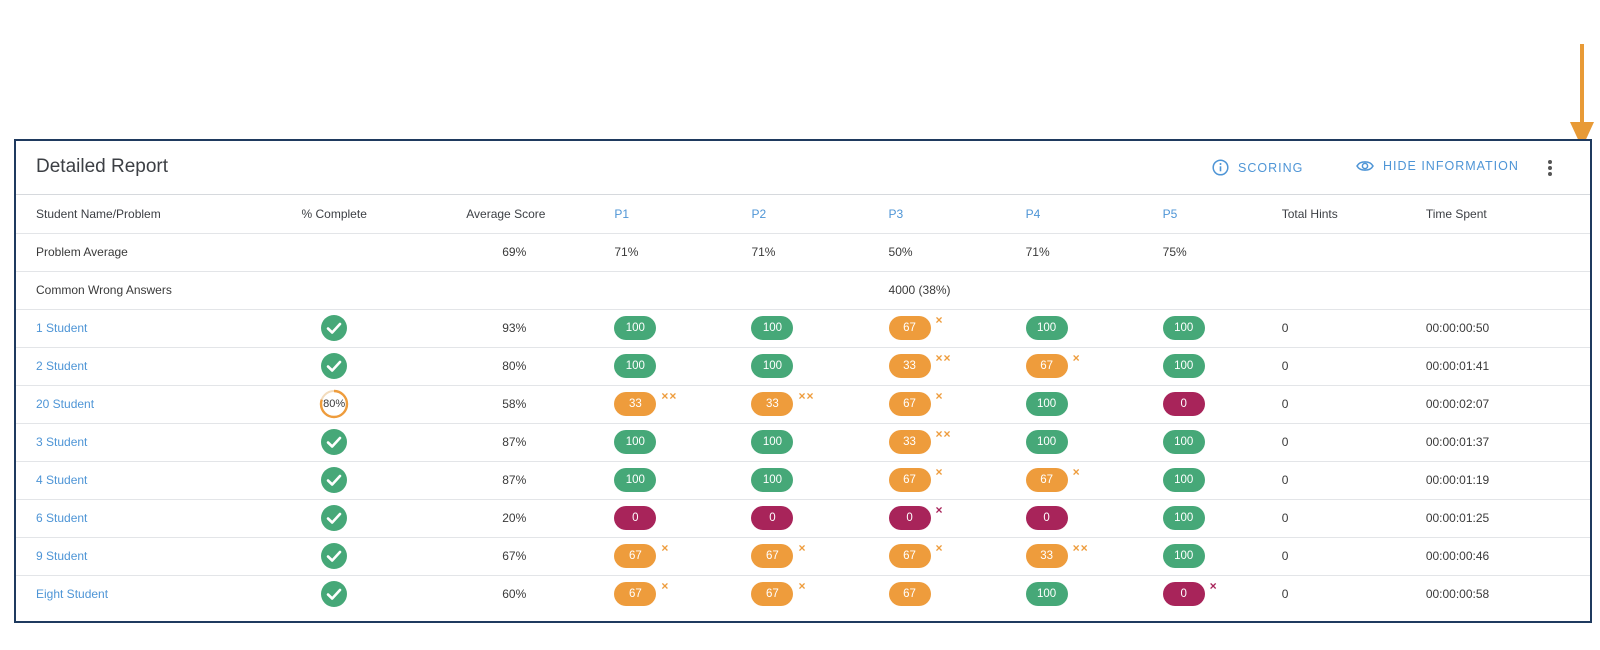  I want to click on score-cell-p1: 33 ××, so click(683, 404).